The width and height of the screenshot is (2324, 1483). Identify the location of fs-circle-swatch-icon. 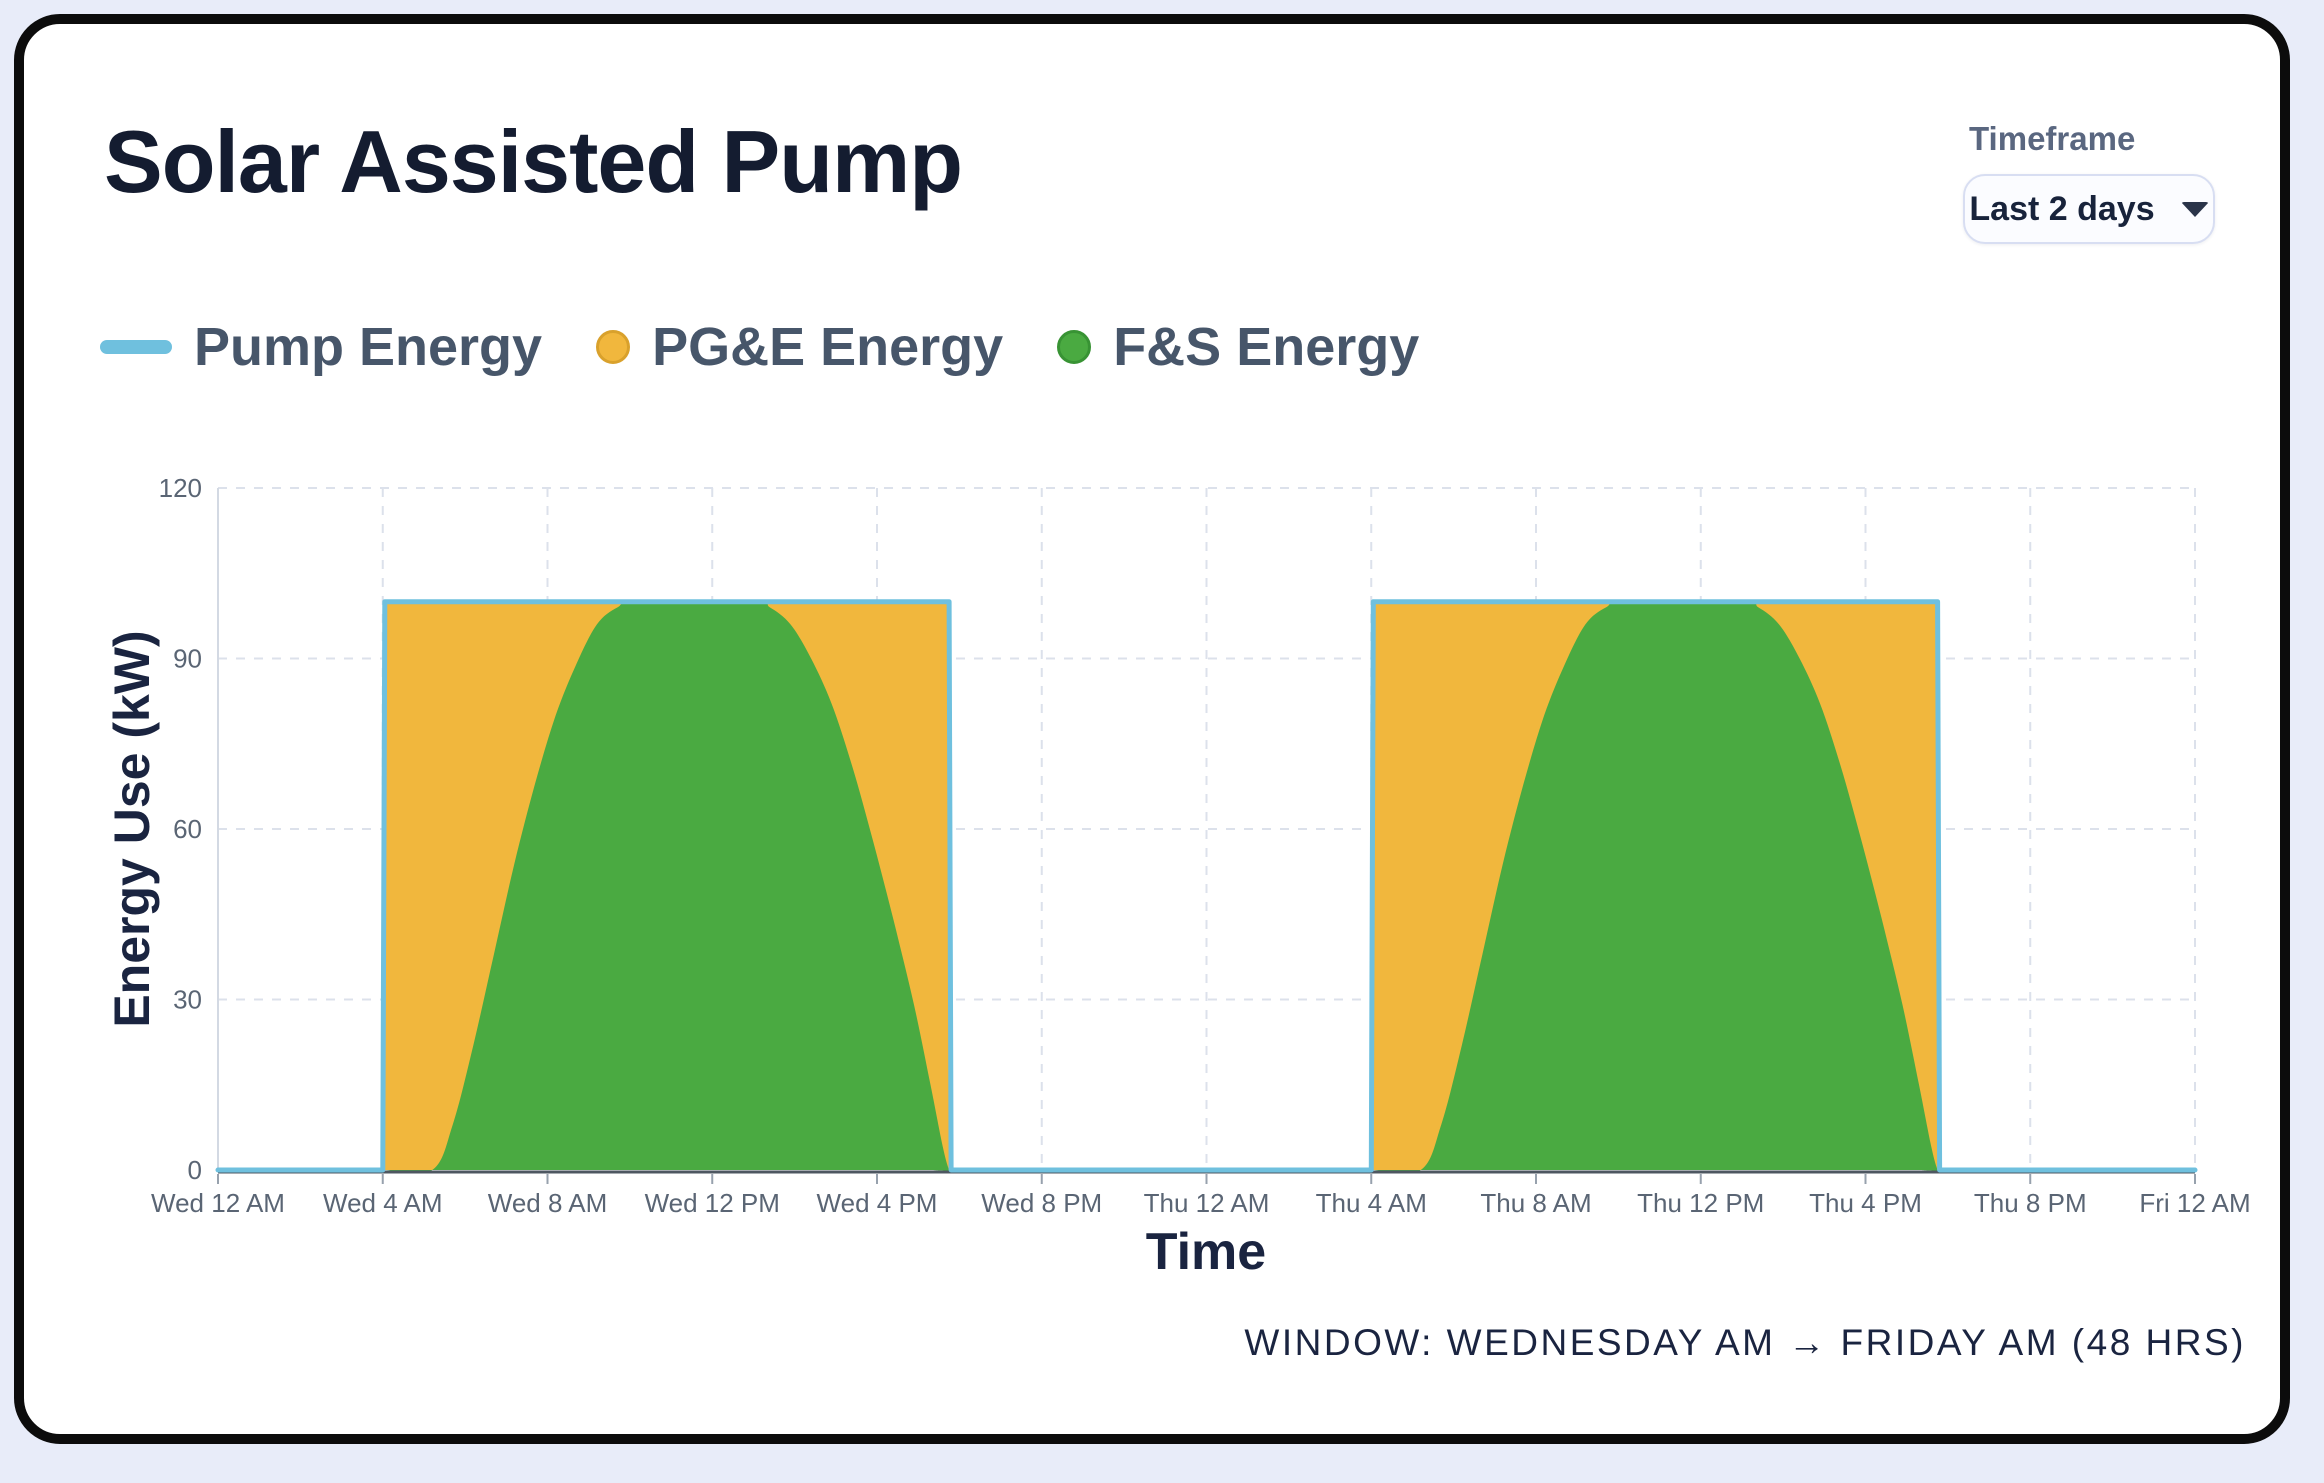
(1074, 347).